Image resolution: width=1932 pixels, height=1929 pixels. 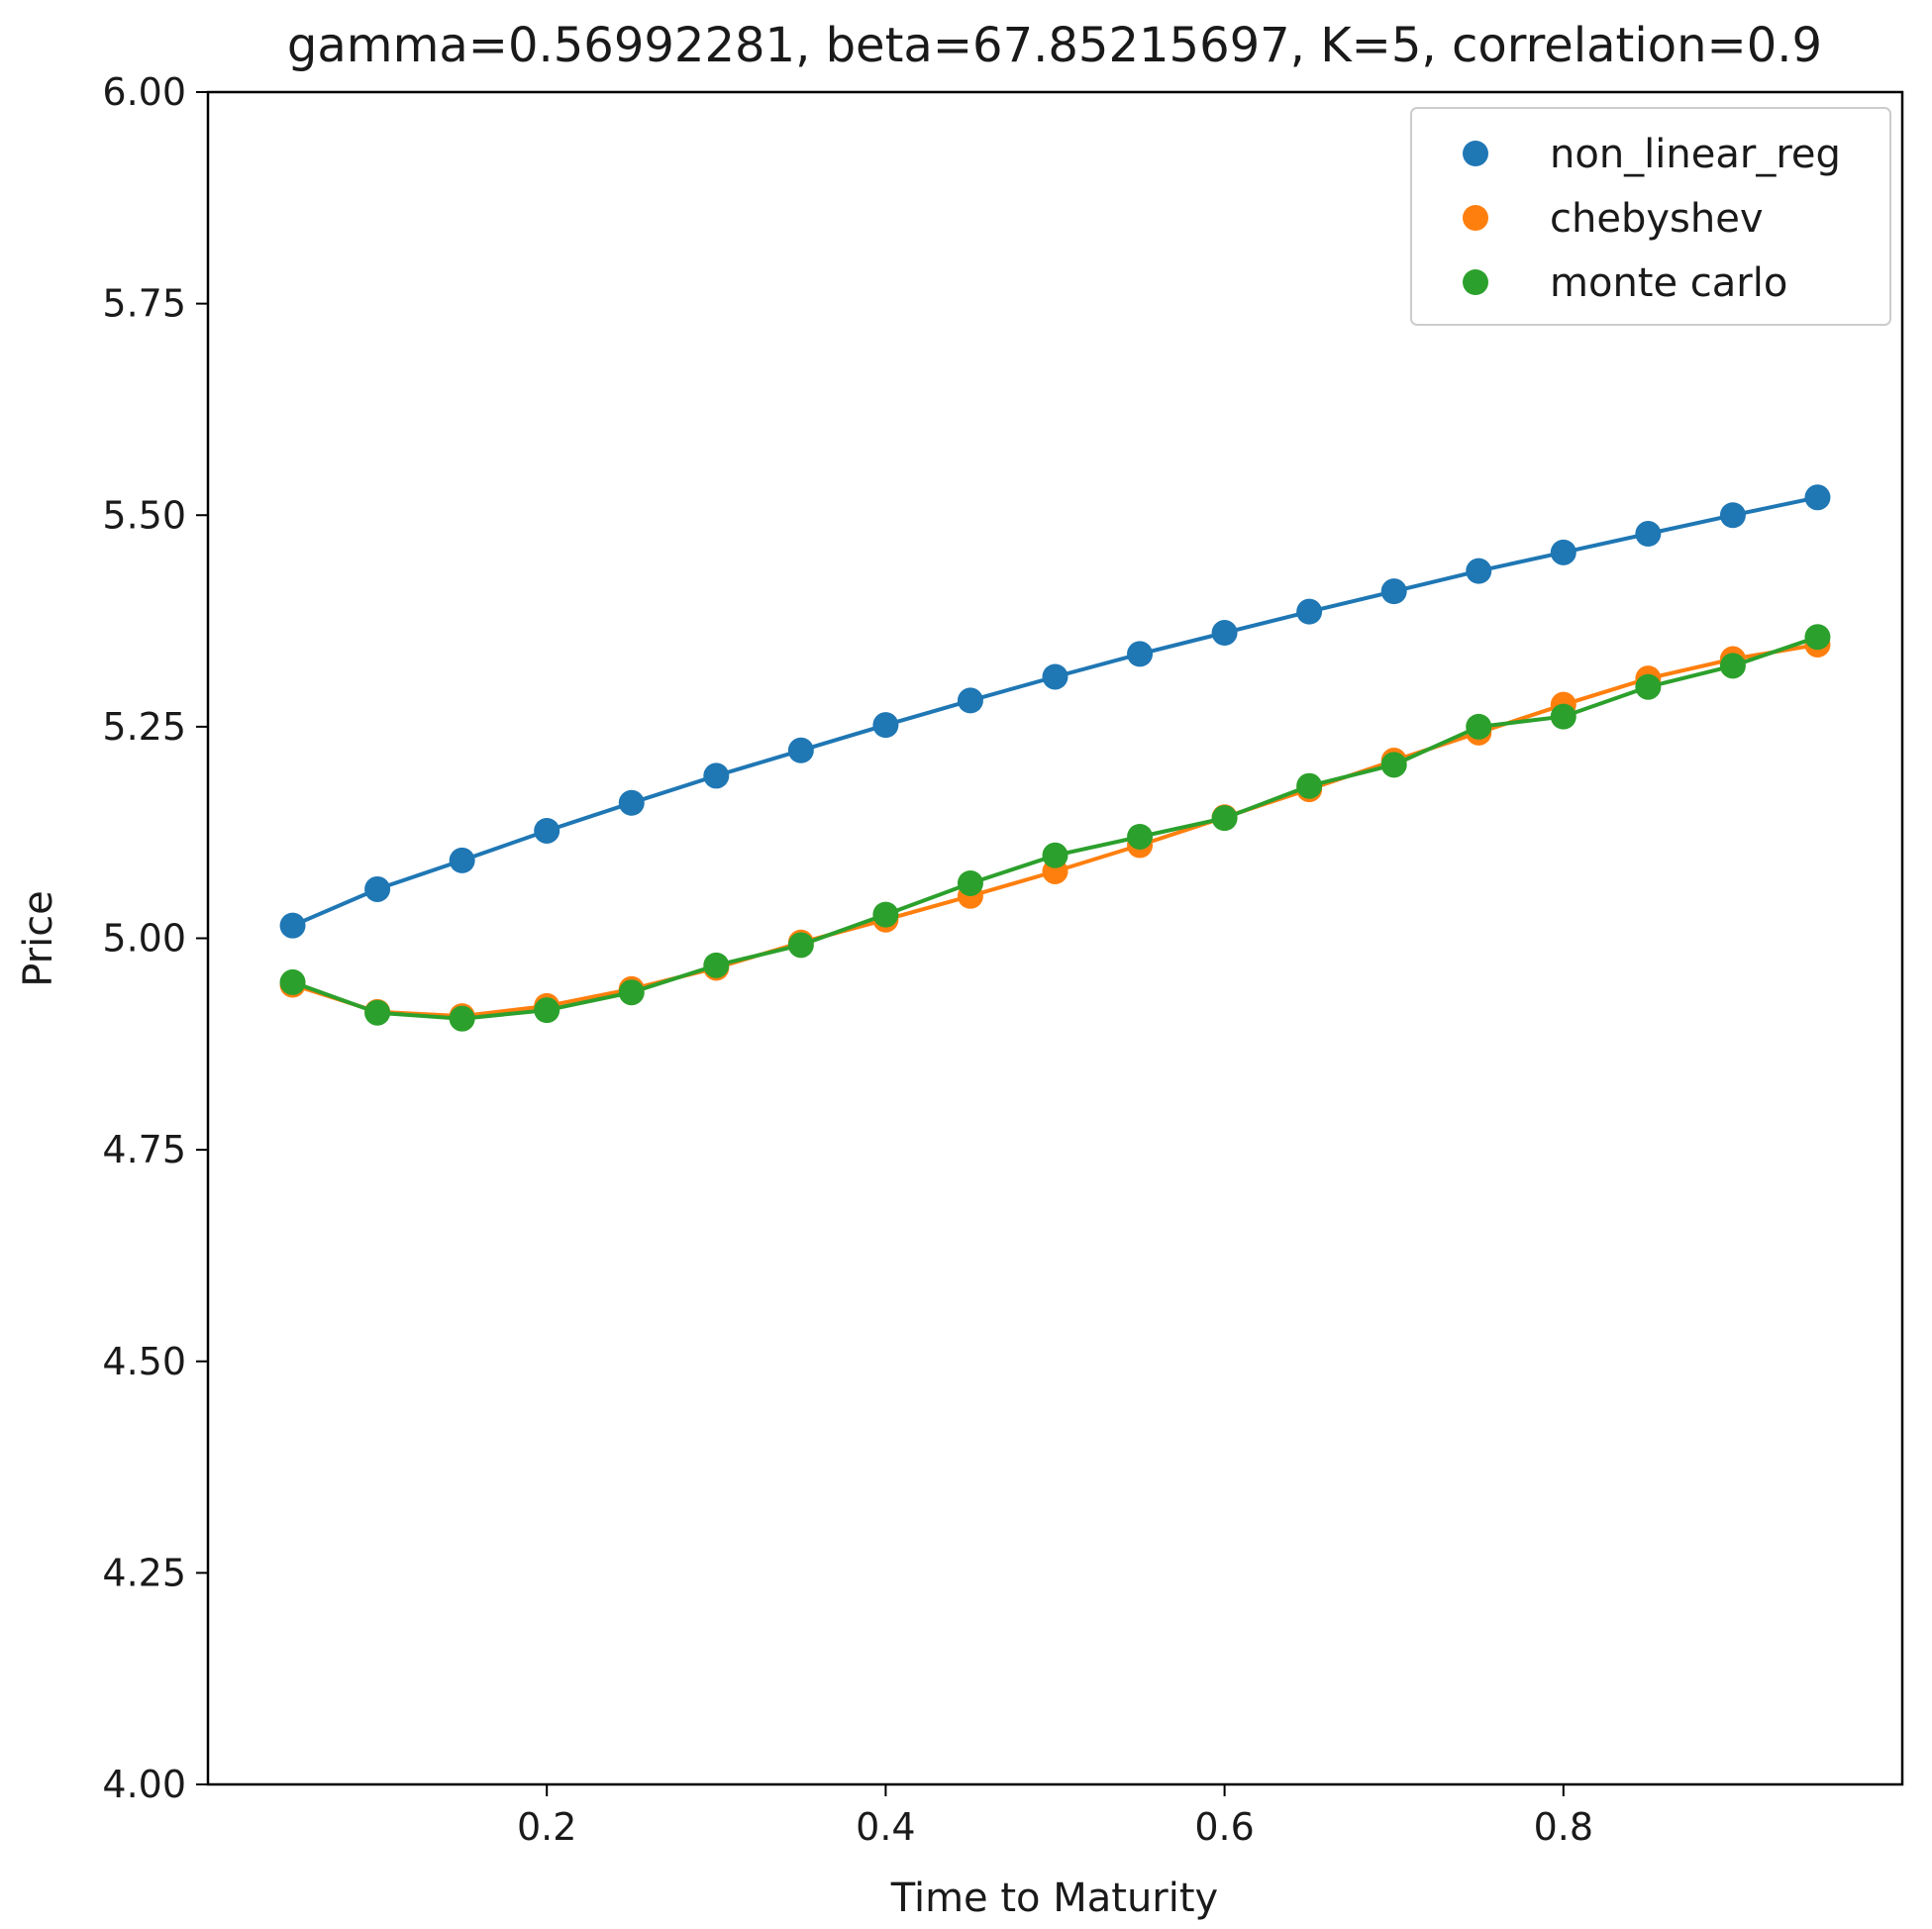 What do you see at coordinates (1055, 1817) in the screenshot?
I see `x-axis: 0.2 0.4 0.6 0.8` at bounding box center [1055, 1817].